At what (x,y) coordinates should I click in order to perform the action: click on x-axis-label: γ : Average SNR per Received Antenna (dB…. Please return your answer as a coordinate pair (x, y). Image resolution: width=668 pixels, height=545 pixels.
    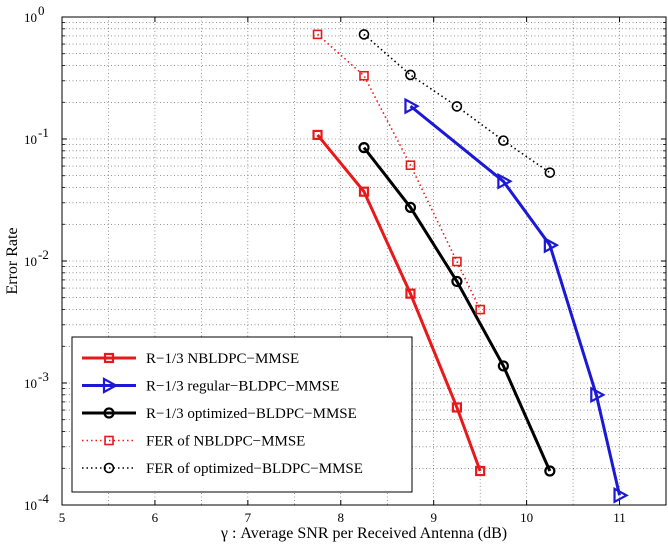
    Looking at the image, I should click on (363, 533).